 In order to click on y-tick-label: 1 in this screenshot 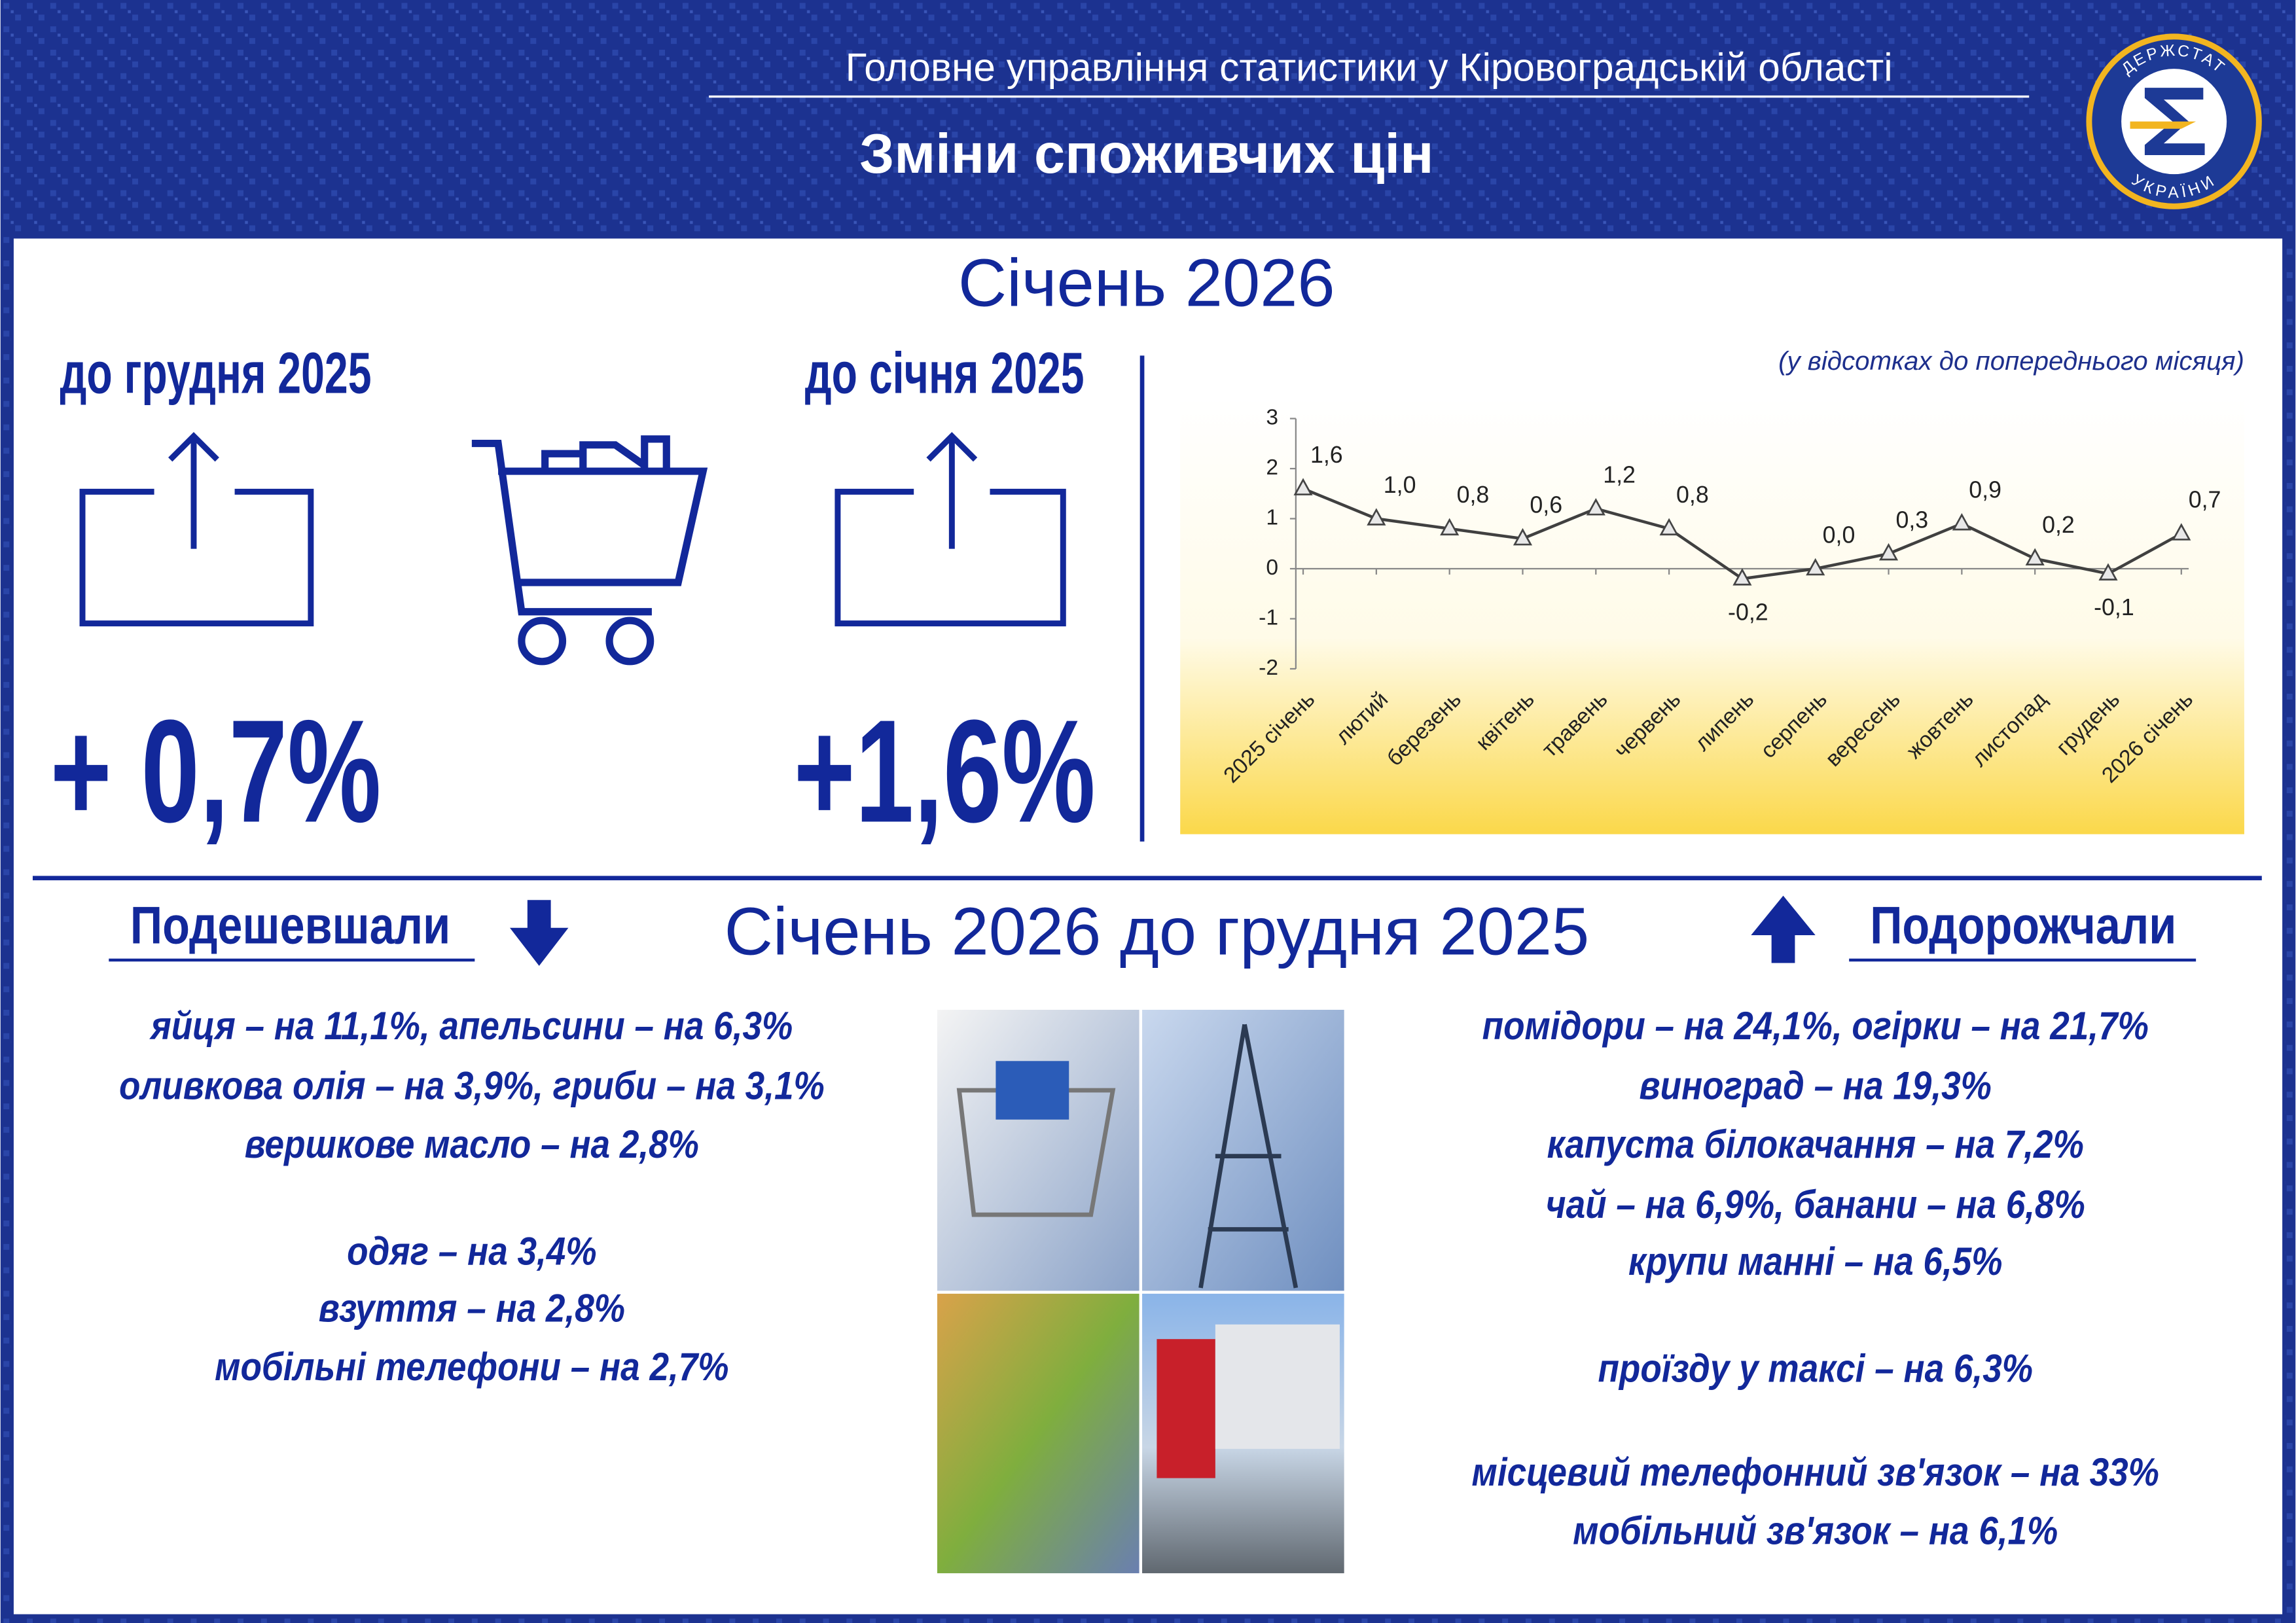, I will do `click(1272, 517)`.